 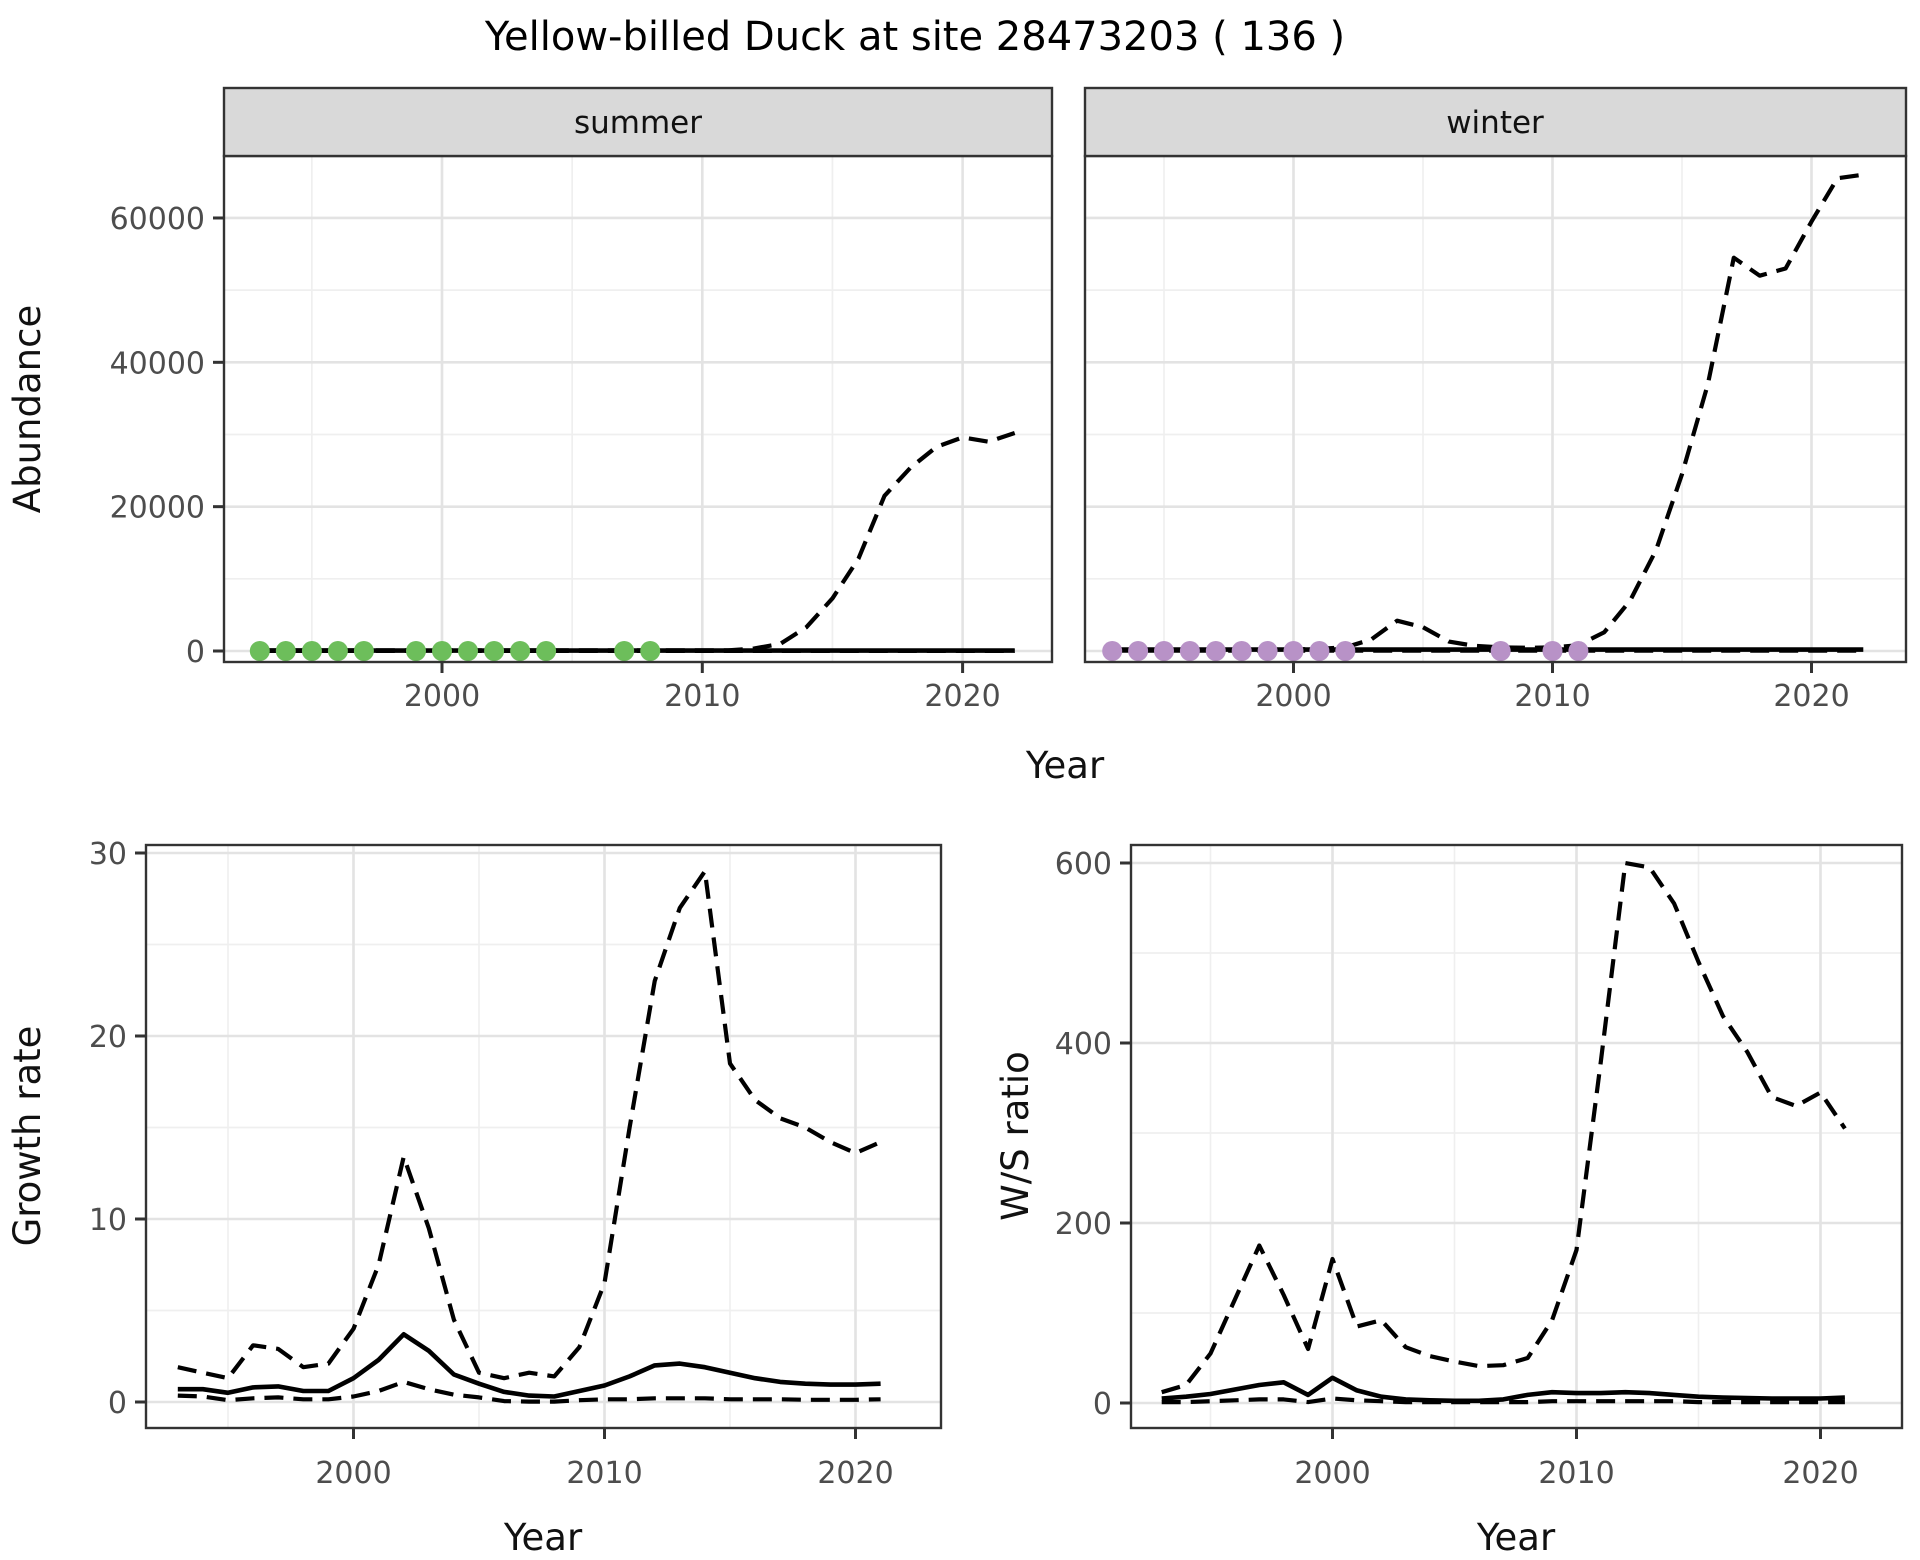 What do you see at coordinates (1083, 1224) in the screenshot?
I see `y-tick-label: 200` at bounding box center [1083, 1224].